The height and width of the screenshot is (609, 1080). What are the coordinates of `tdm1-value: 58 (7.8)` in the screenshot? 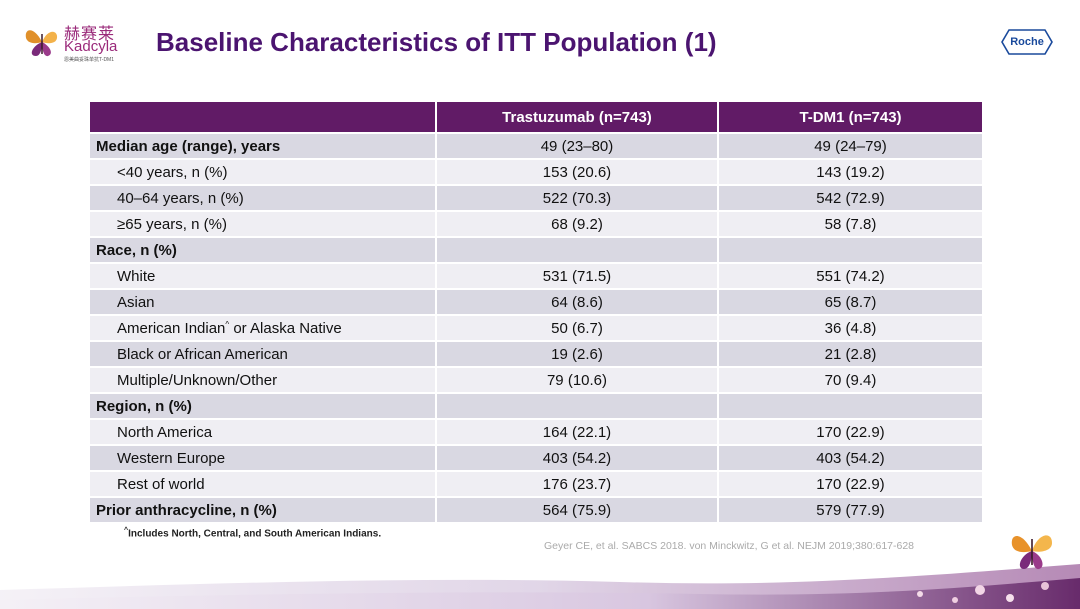 It's located at (850, 224).